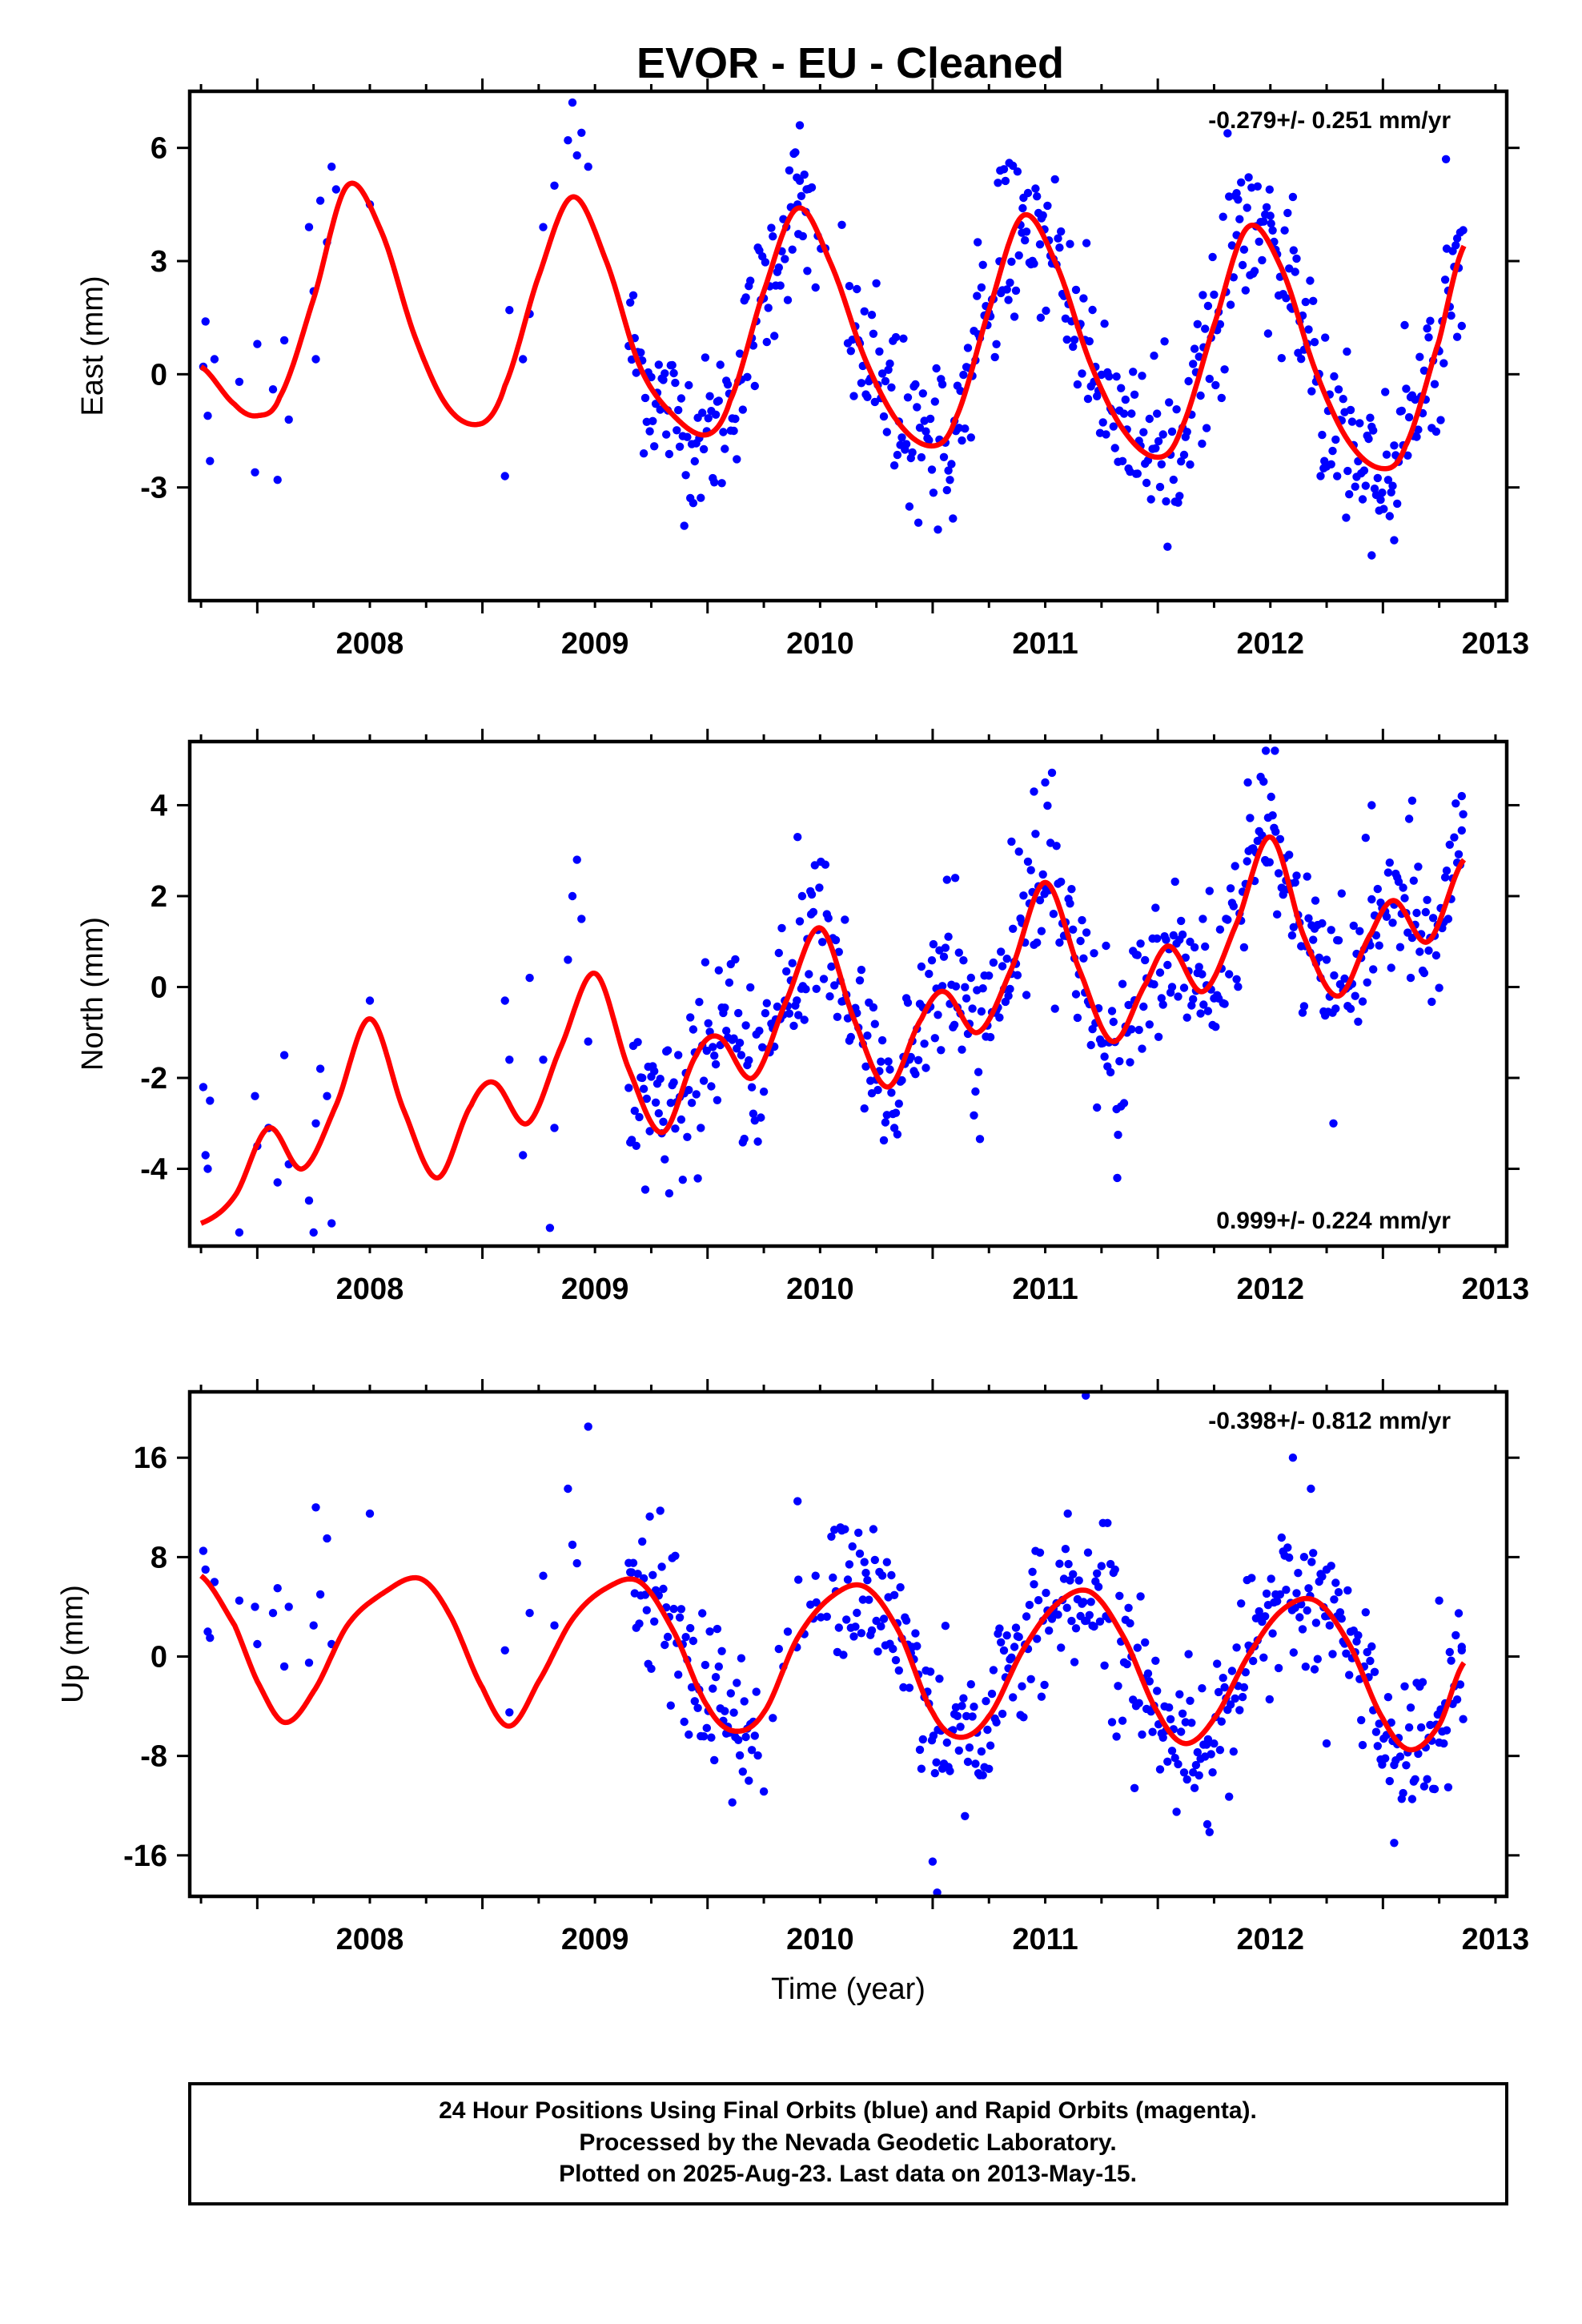  What do you see at coordinates (1496, 644) in the screenshot?
I see `east-x-tick-label: 2013` at bounding box center [1496, 644].